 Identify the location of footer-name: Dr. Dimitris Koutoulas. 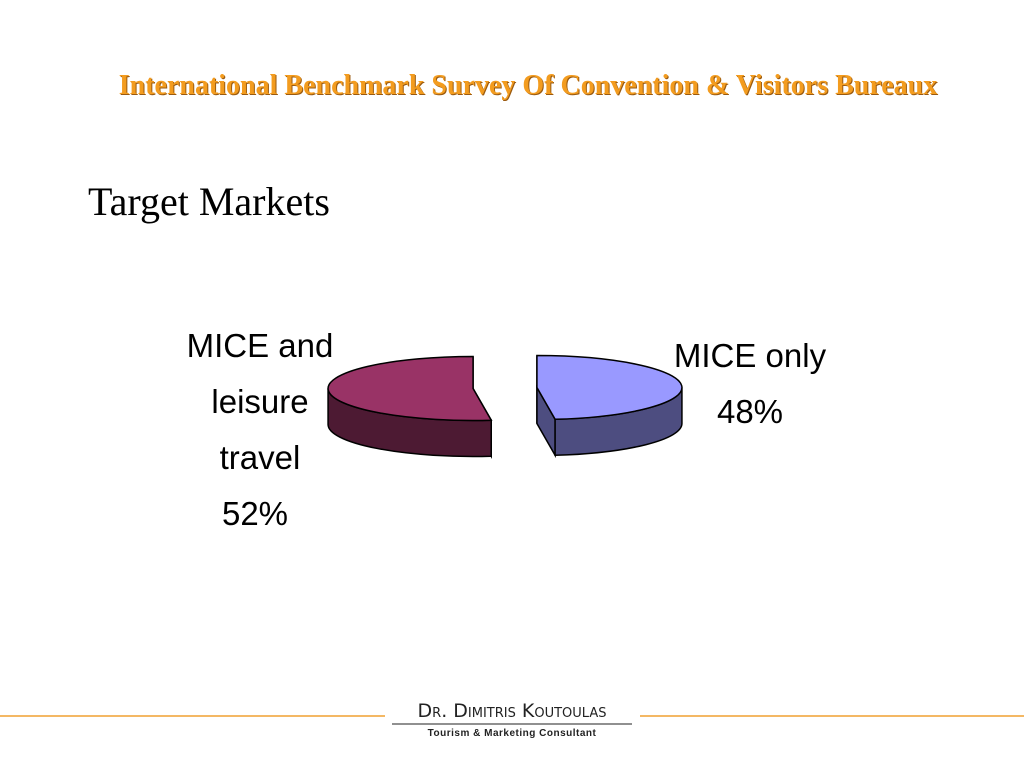
(512, 711).